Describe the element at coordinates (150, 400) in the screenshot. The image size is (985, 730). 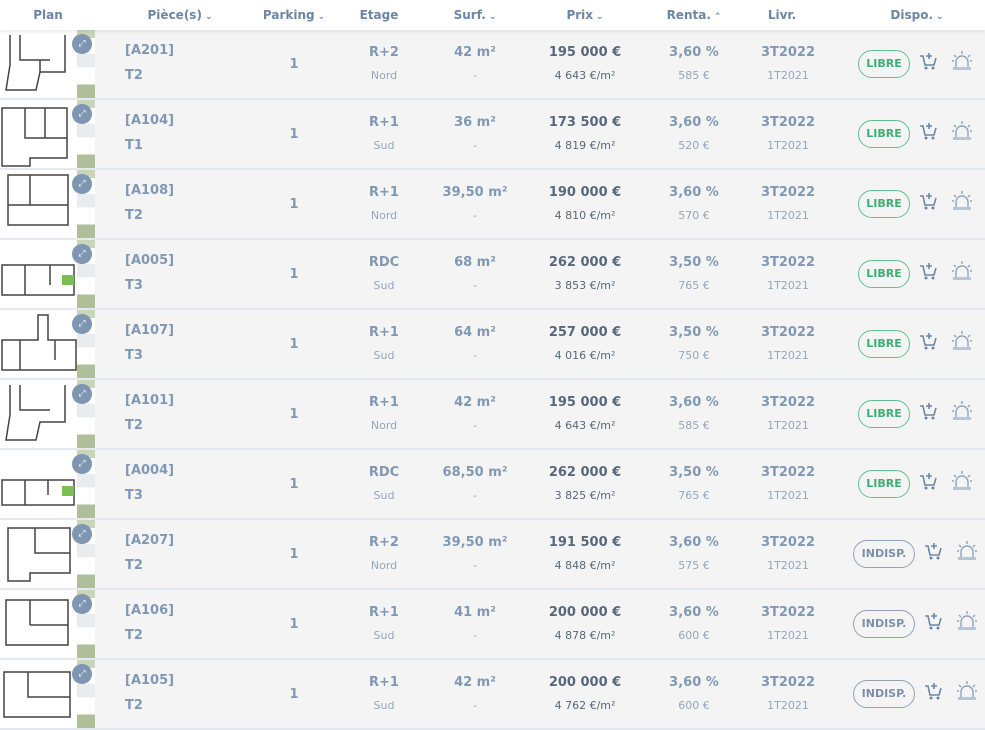
I see `lot-ref: [A101]` at that location.